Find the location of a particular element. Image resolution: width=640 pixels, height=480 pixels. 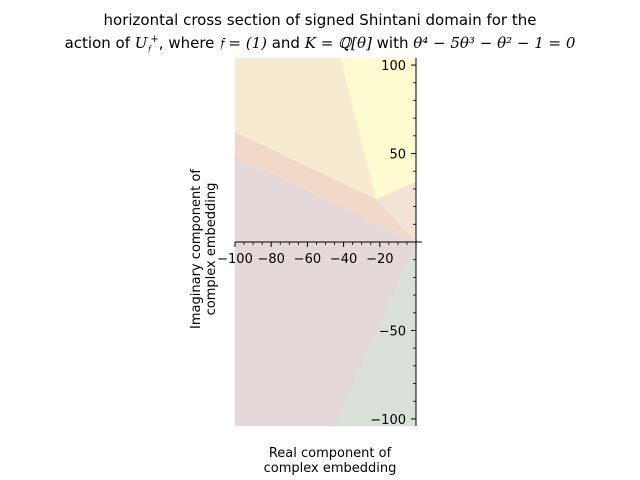

title-text-and: and is located at coordinates (285, 43).